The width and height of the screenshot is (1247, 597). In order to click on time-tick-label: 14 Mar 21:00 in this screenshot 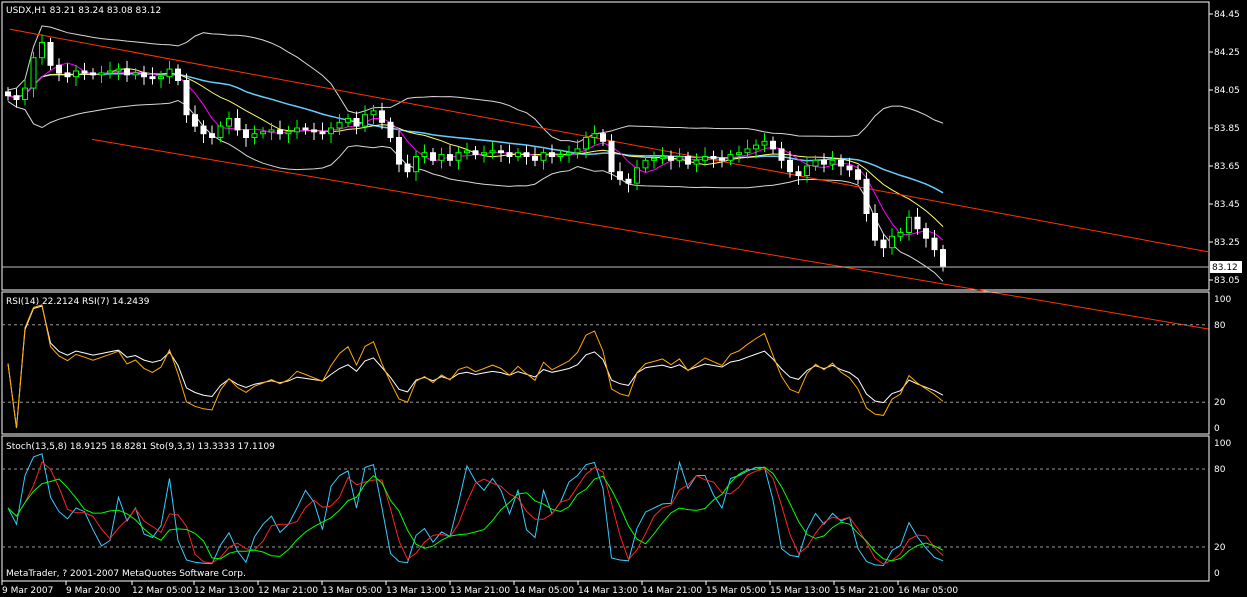, I will do `click(672, 591)`.